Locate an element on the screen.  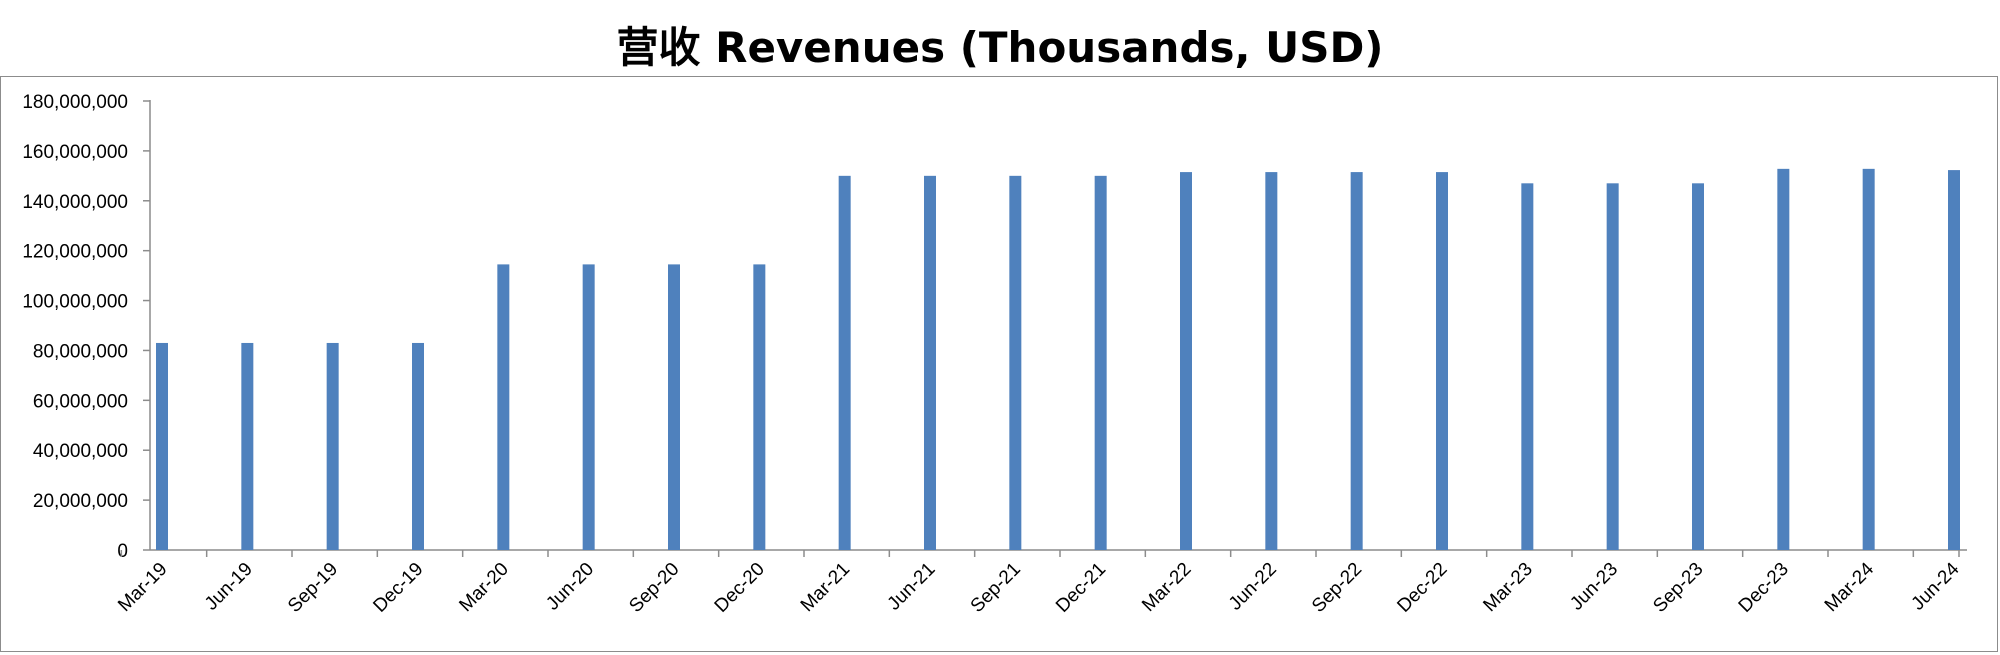
chart-title: 营收 Revenues (Thousands, USD) is located at coordinates (1000, 47).